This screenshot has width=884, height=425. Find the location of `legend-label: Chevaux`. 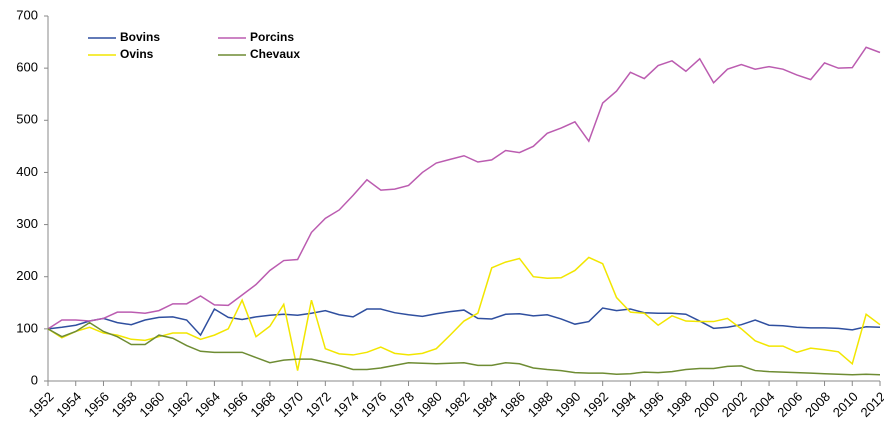

legend-label: Chevaux is located at coordinates (275, 54).